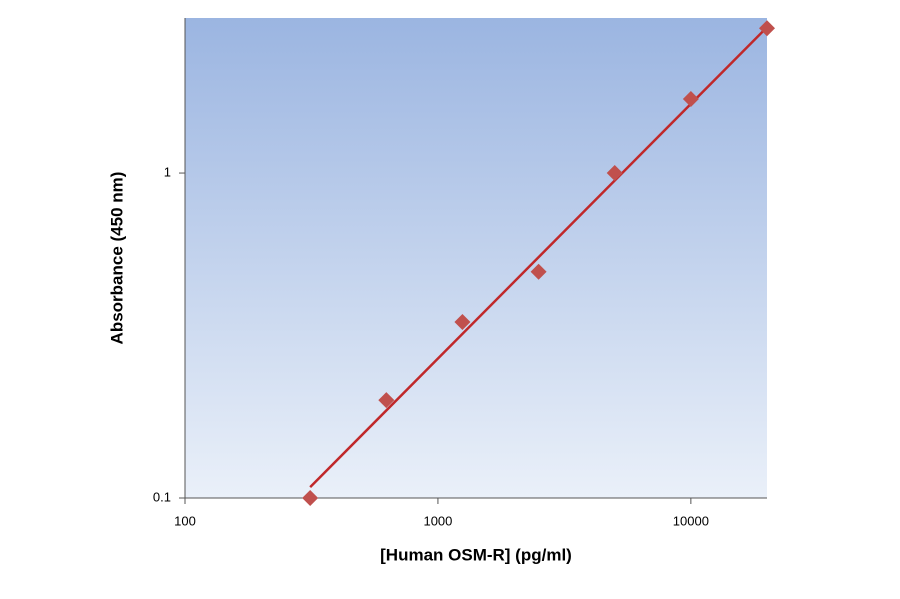 This screenshot has height=599, width=900. What do you see at coordinates (116, 258) in the screenshot?
I see `y-axis-label: Absorbance (450 nm)` at bounding box center [116, 258].